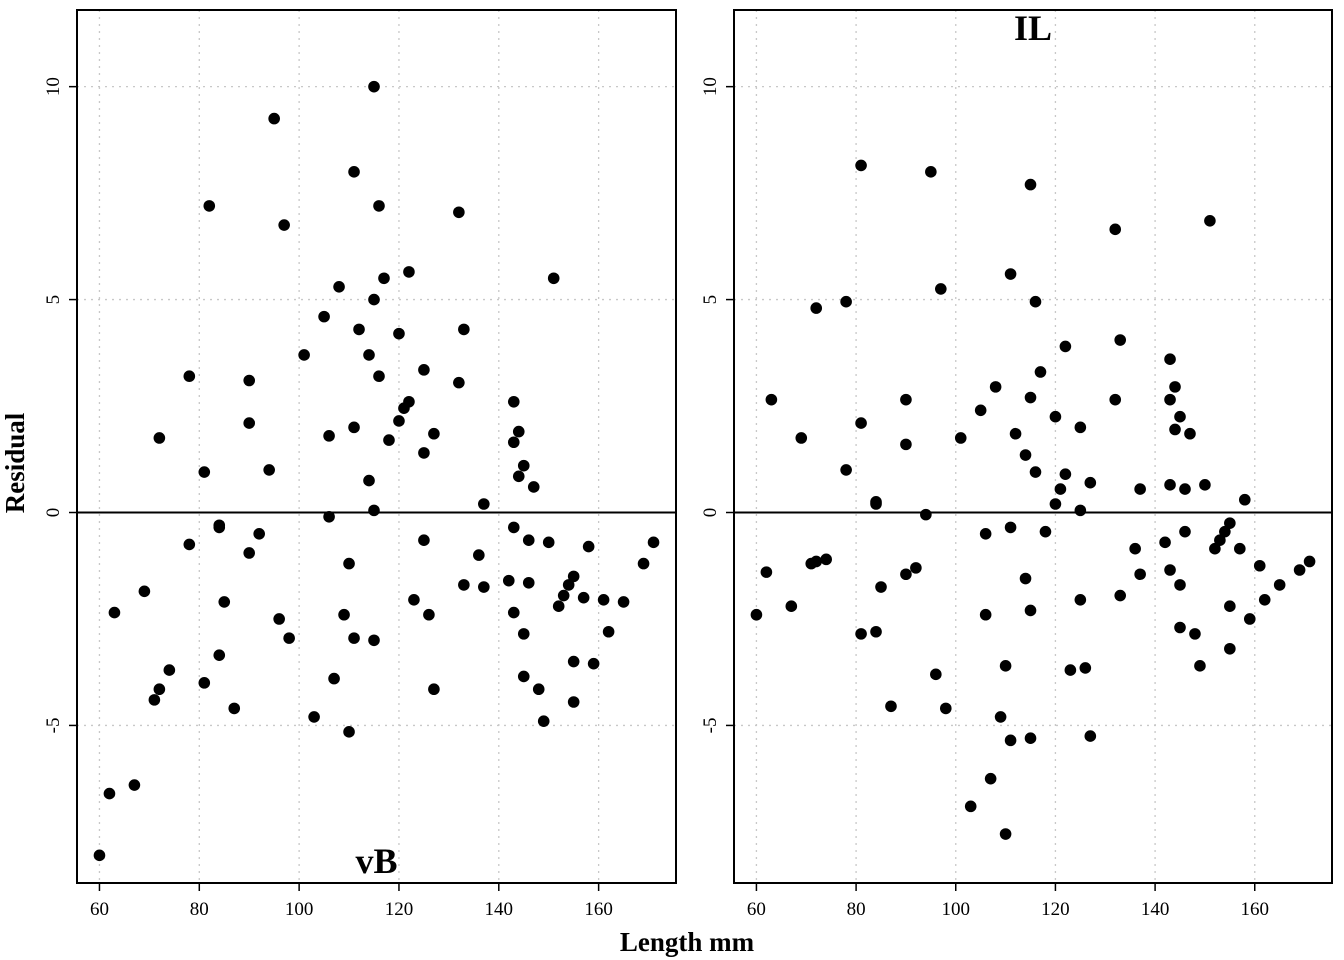 The width and height of the screenshot is (1344, 960). Describe the element at coordinates (1155, 909) in the screenshot. I see `x-tick-label: 140` at that location.